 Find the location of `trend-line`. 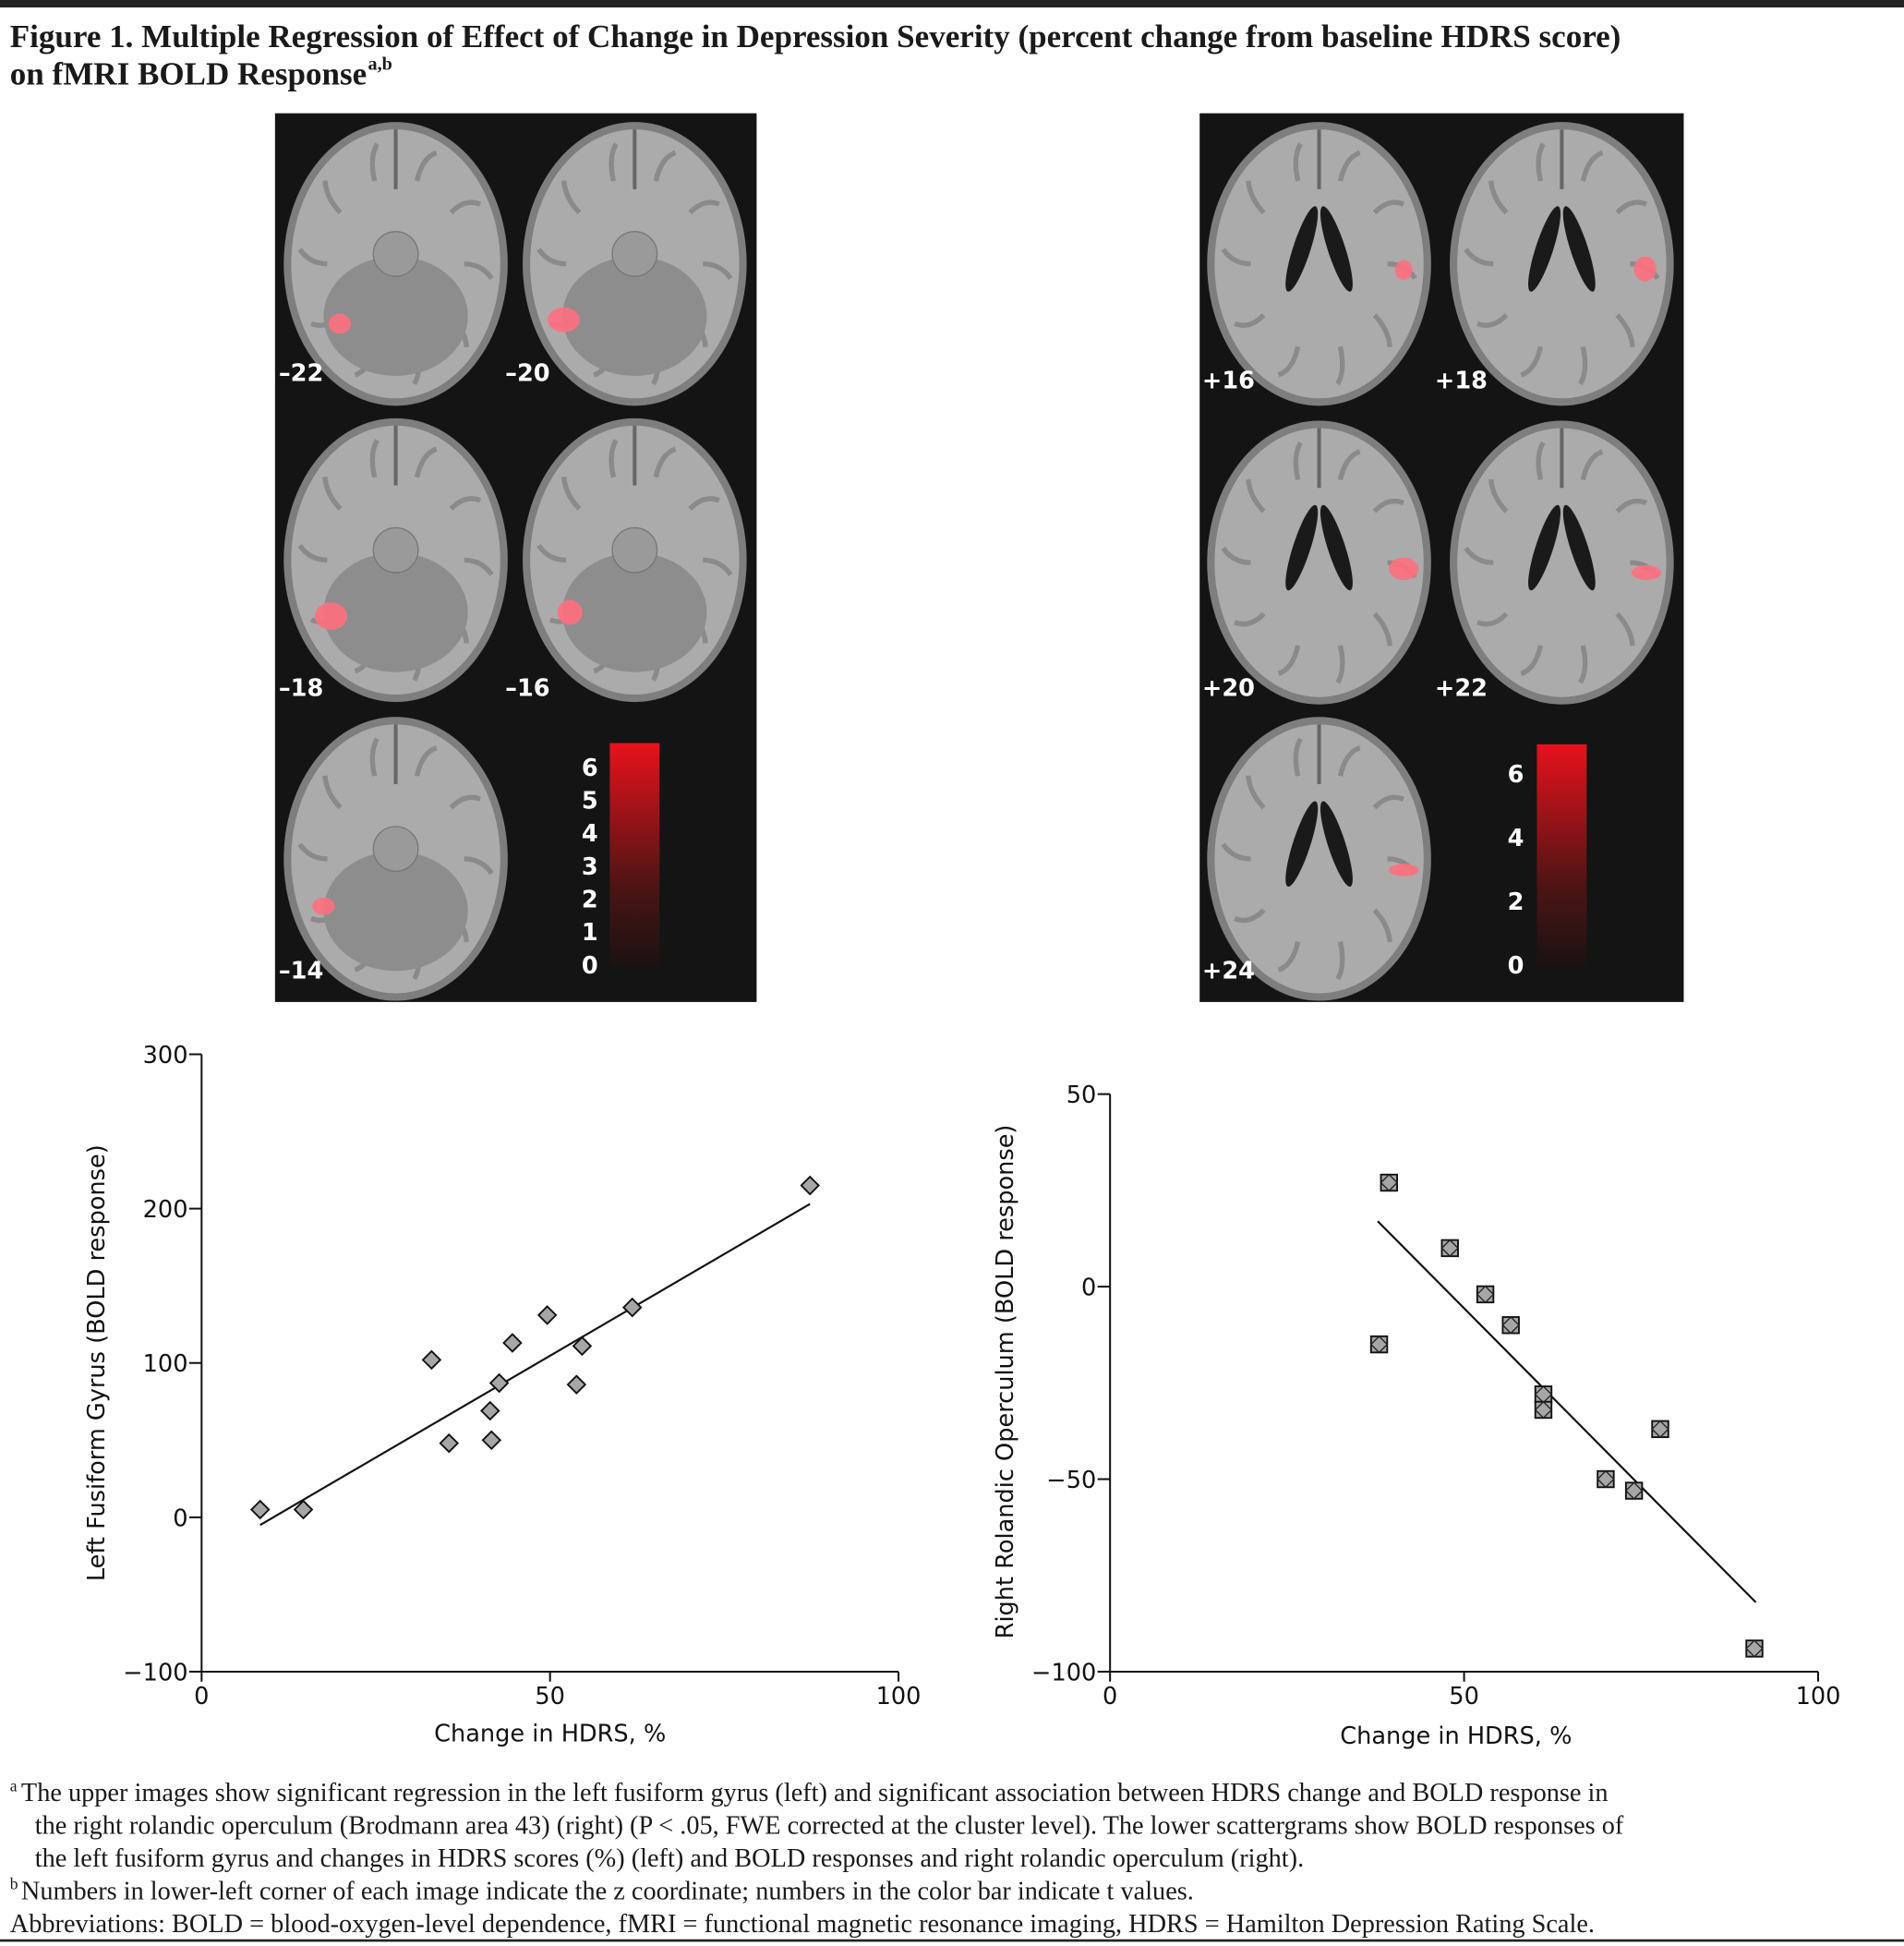

trend-line is located at coordinates (1567, 1411).